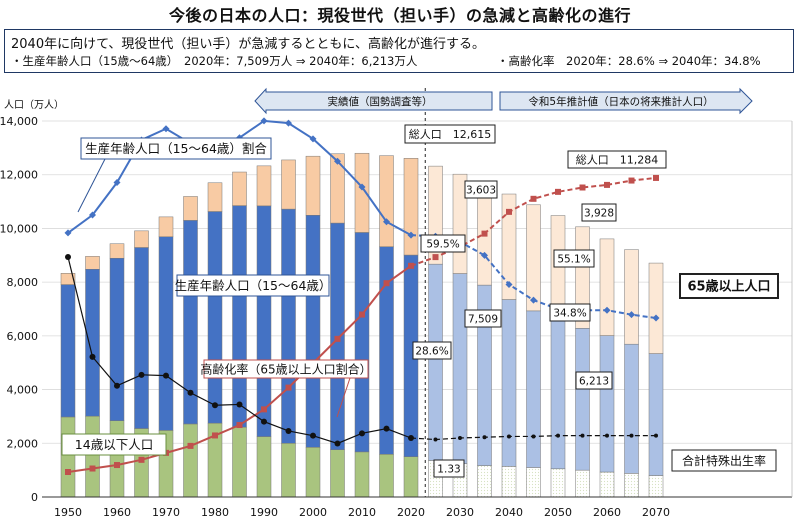 The image size is (800, 525). Describe the element at coordinates (631, 297) in the screenshot. I see `bar-elderly-2065` at that location.